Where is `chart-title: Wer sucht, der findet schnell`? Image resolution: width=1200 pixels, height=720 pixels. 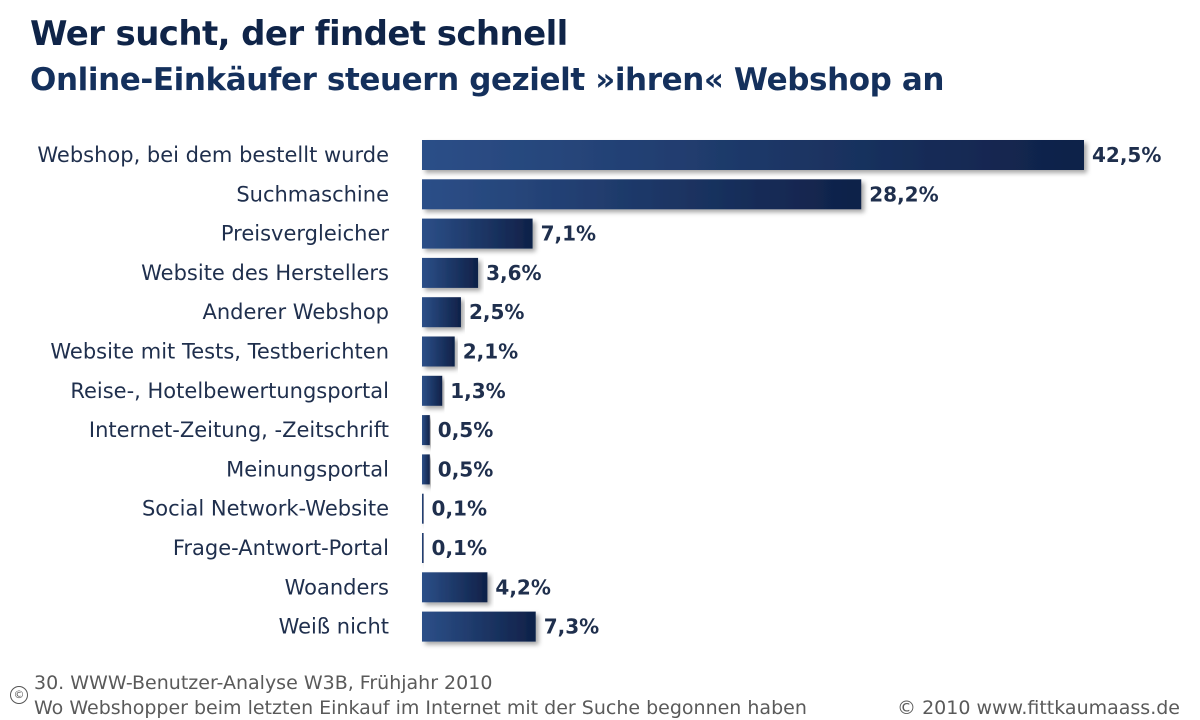
chart-title: Wer sucht, der findet schnell is located at coordinates (299, 34).